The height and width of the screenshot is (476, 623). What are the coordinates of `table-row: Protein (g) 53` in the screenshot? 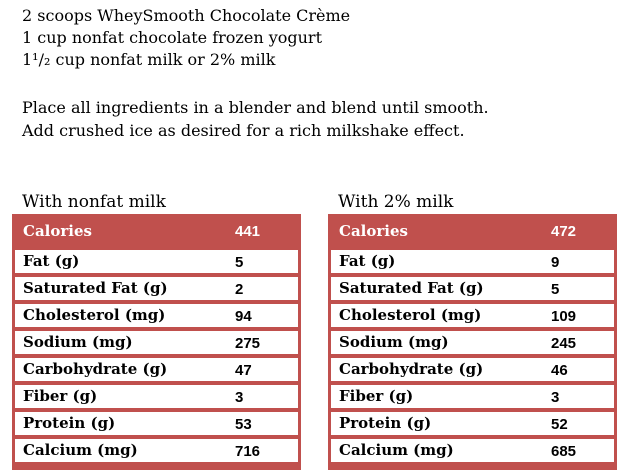 It's located at (156, 423).